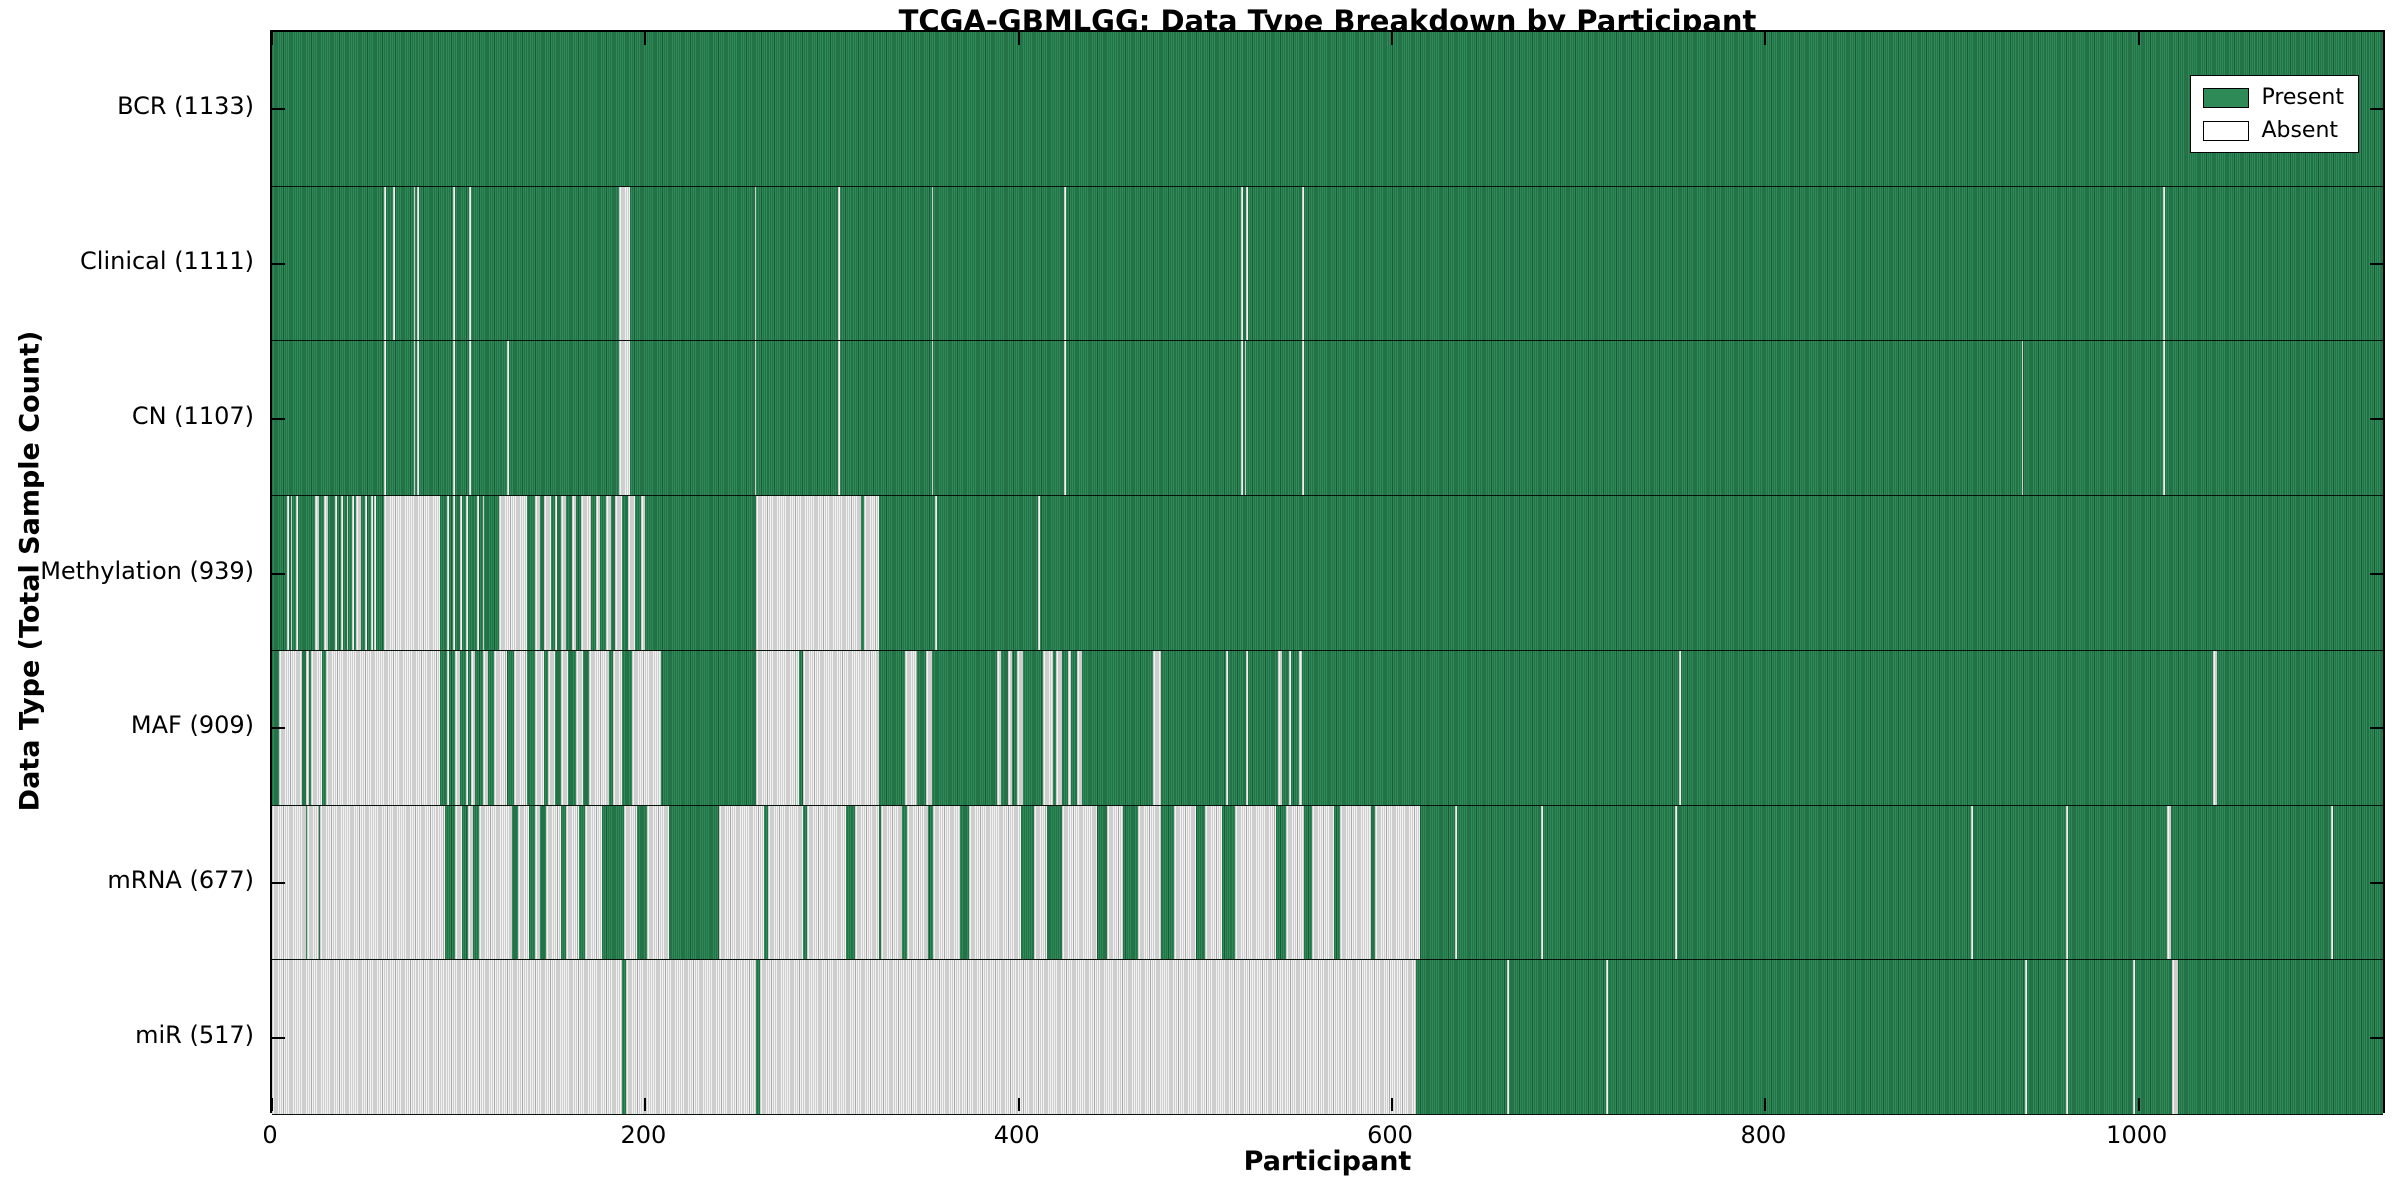 This screenshot has height=1200, width=2400. I want to click on legend: Present Absent, so click(2274, 114).